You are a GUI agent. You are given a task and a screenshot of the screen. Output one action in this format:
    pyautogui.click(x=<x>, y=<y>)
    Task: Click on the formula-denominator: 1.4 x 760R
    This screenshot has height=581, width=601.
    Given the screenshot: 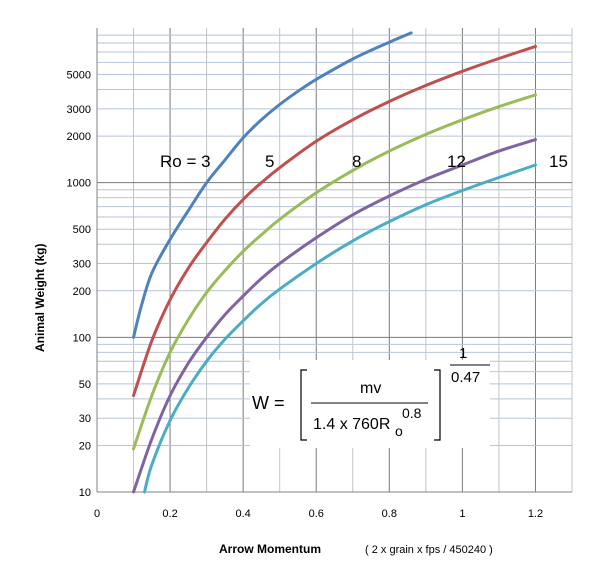 What is the action you would take?
    pyautogui.click(x=351, y=424)
    